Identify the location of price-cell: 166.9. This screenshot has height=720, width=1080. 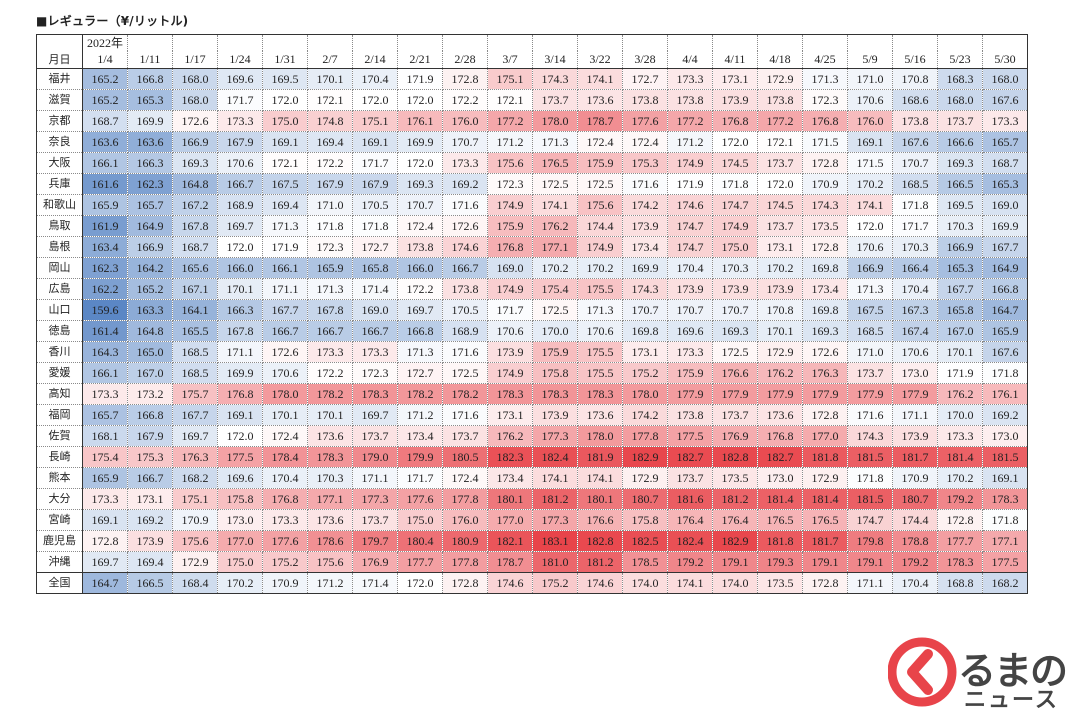
(195, 142).